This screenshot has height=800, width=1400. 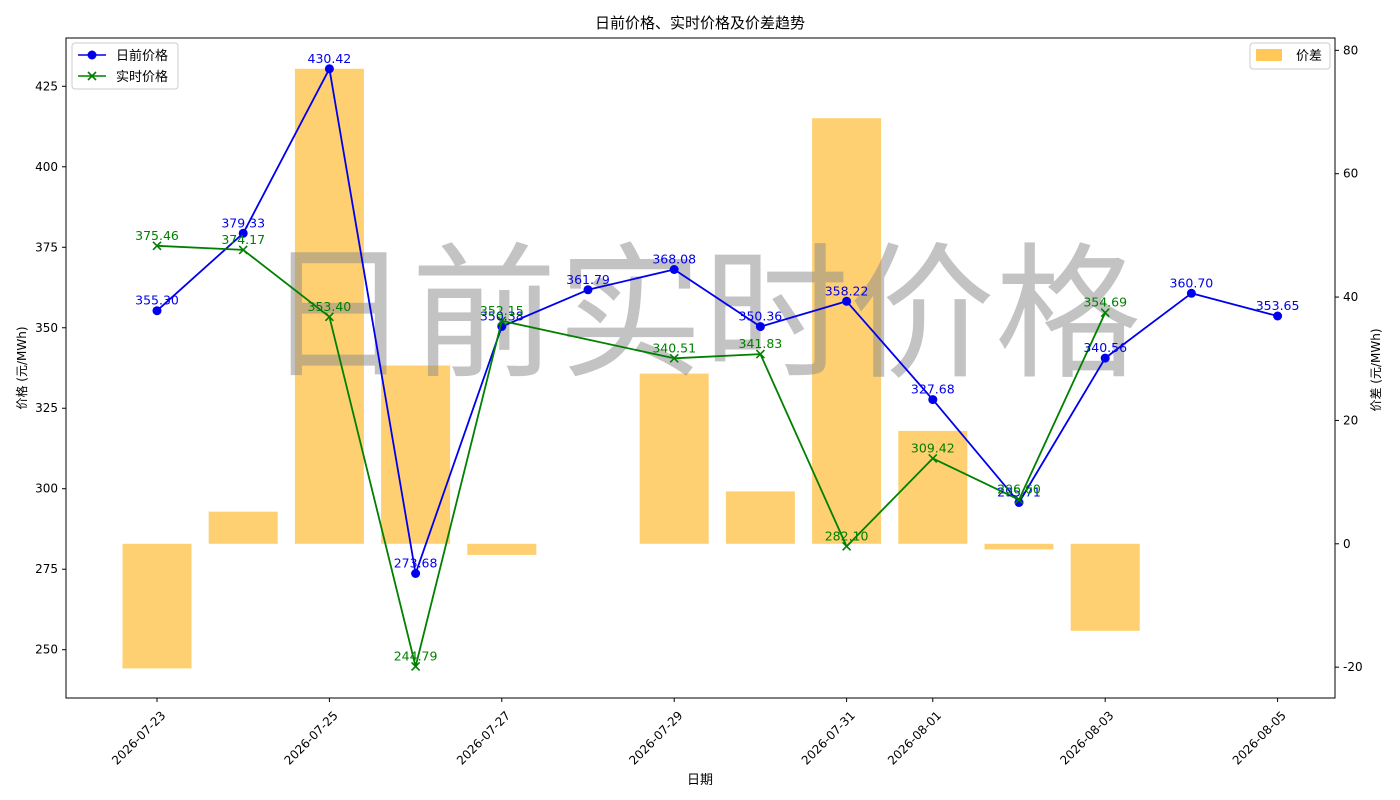 I want to click on real-time-price-label: 340.51, so click(x=674, y=347).